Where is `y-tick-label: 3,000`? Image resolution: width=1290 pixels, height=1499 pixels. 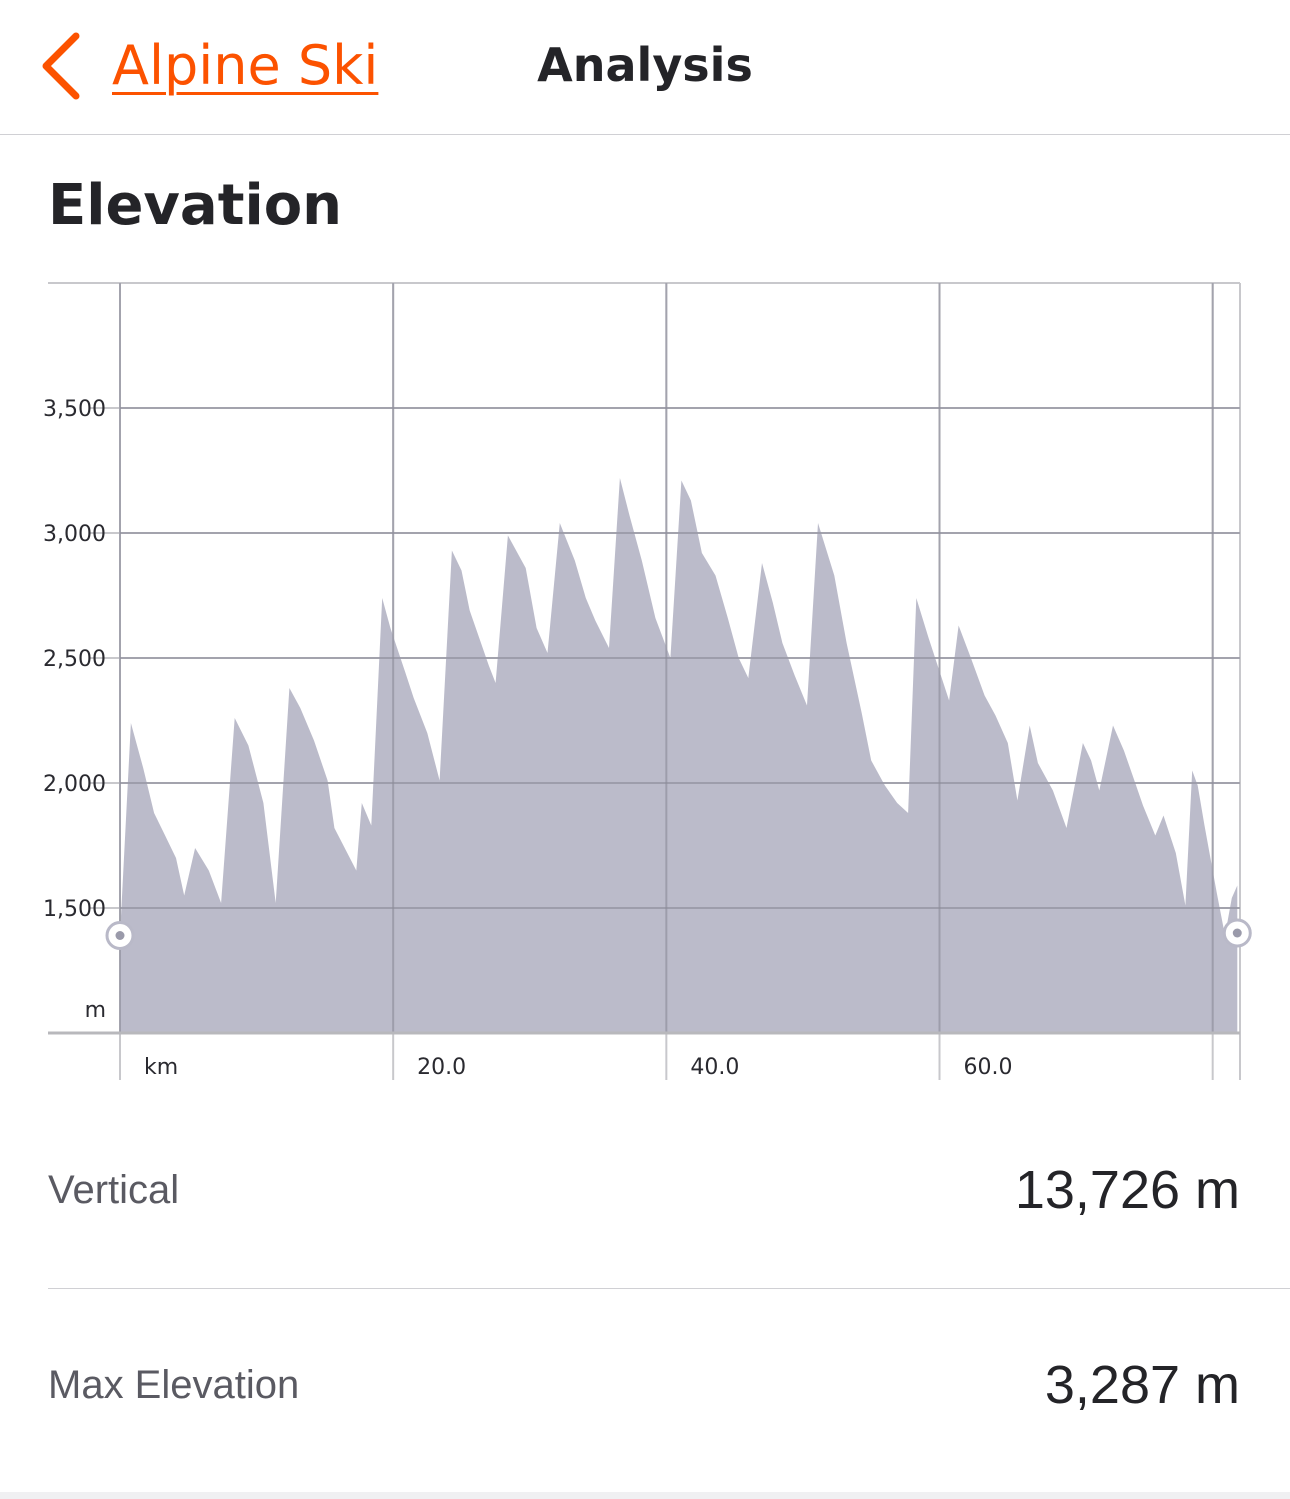 y-tick-label: 3,000 is located at coordinates (74, 534).